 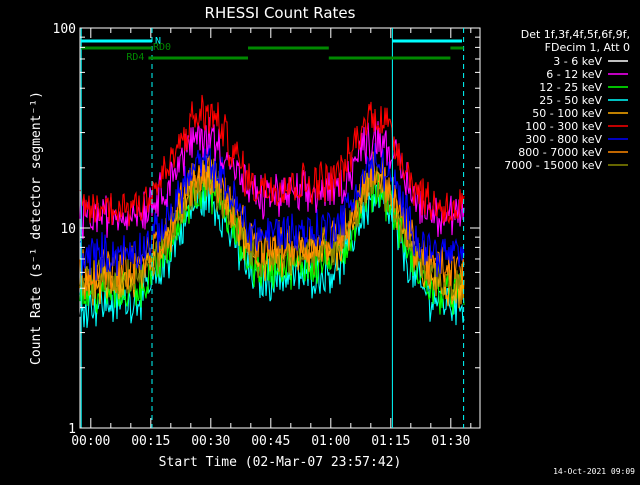 What do you see at coordinates (563, 126) in the screenshot?
I see `legend-label: 100 - 300 keV` at bounding box center [563, 126].